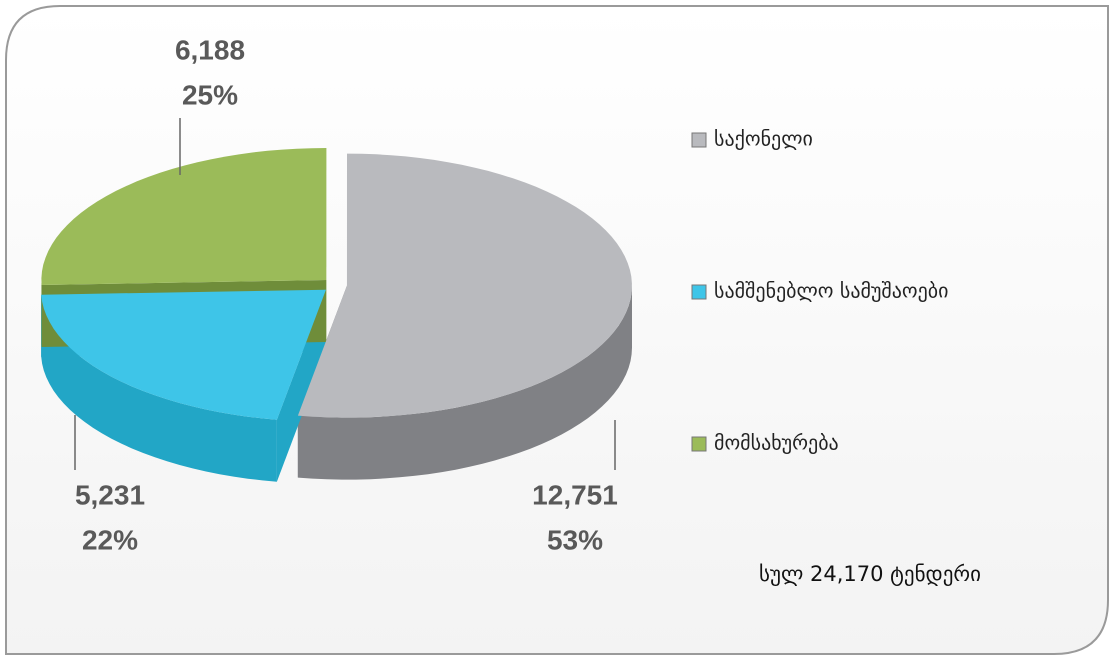  Describe the element at coordinates (210, 49) in the screenshot. I see `value-label: 6,188` at that location.